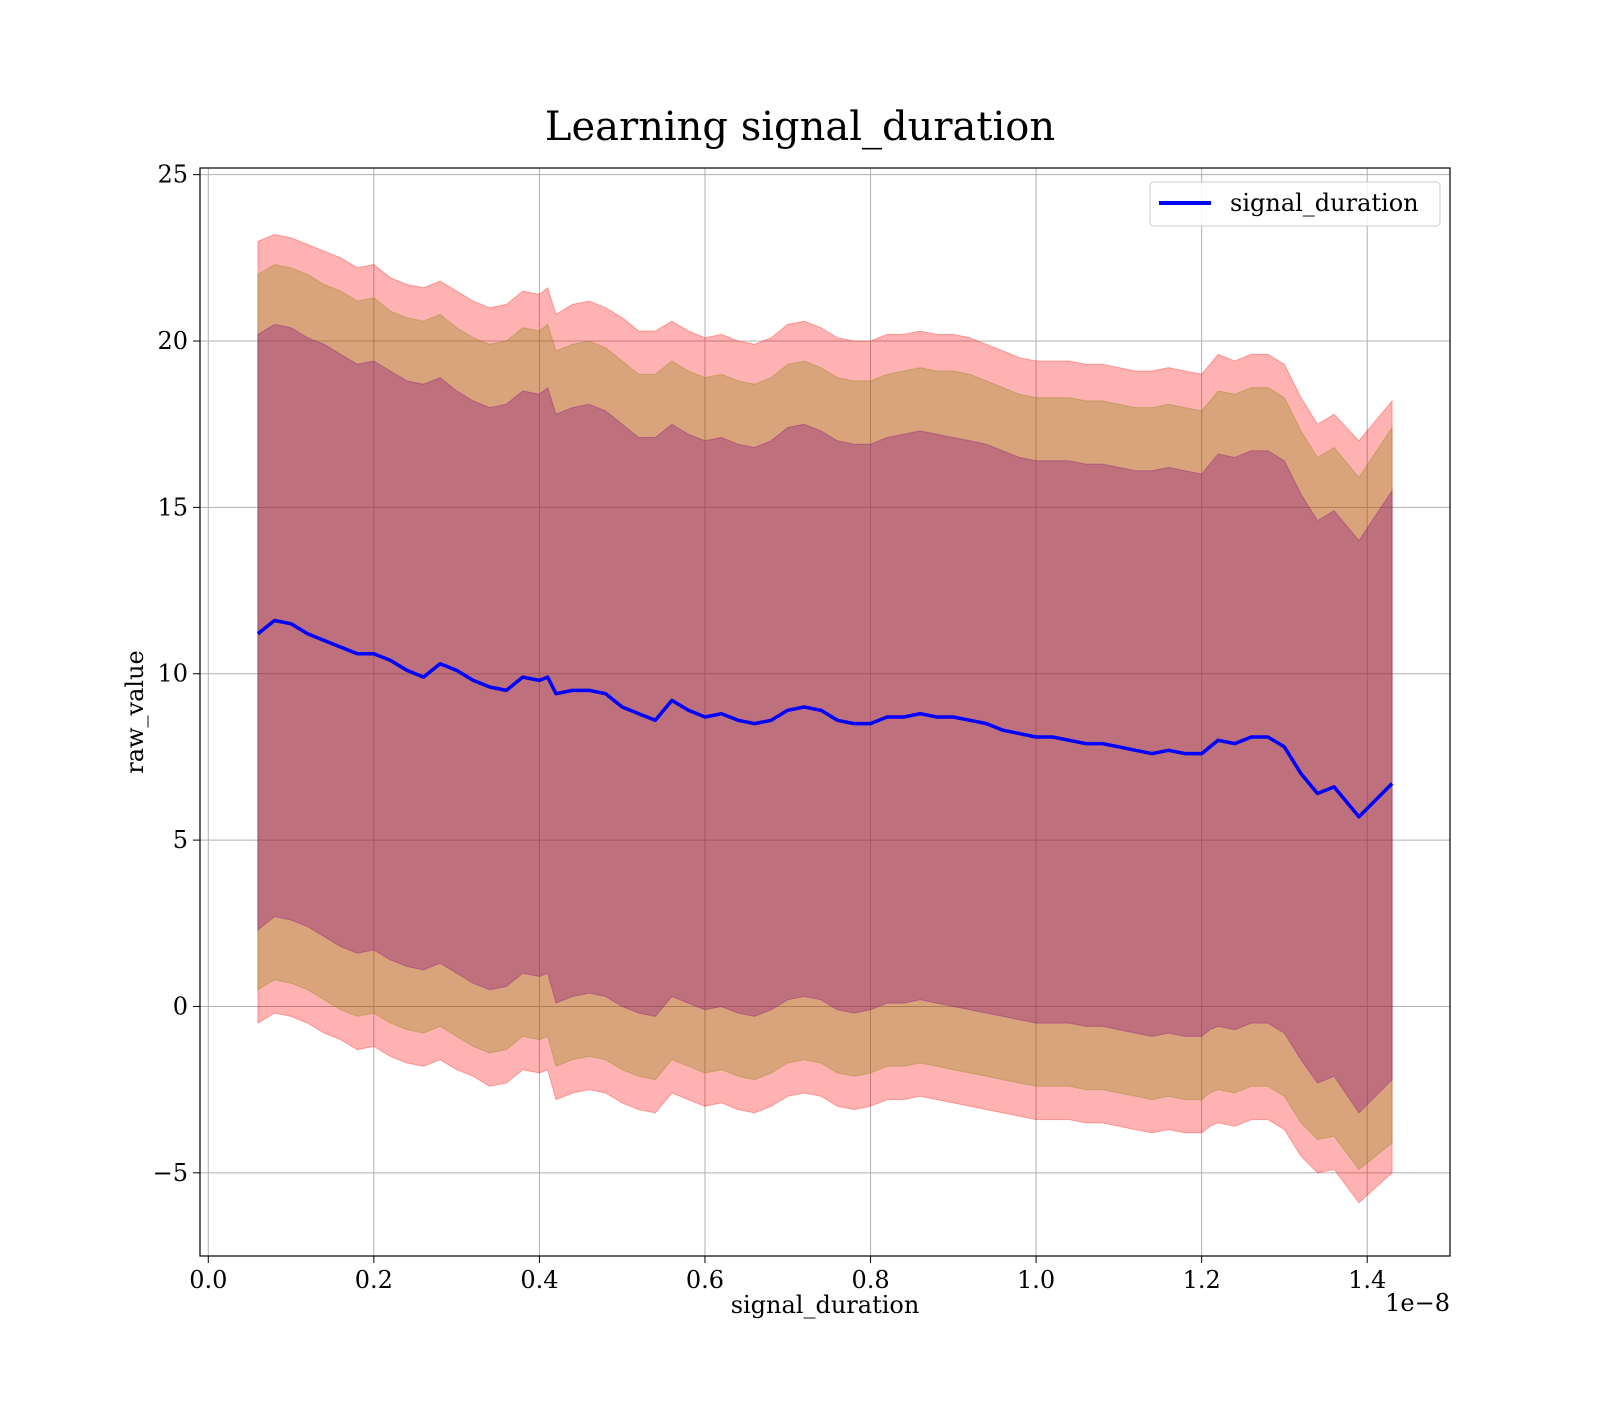 The width and height of the screenshot is (1600, 1404). What do you see at coordinates (180, 1006) in the screenshot?
I see `y-tick-label: 0` at bounding box center [180, 1006].